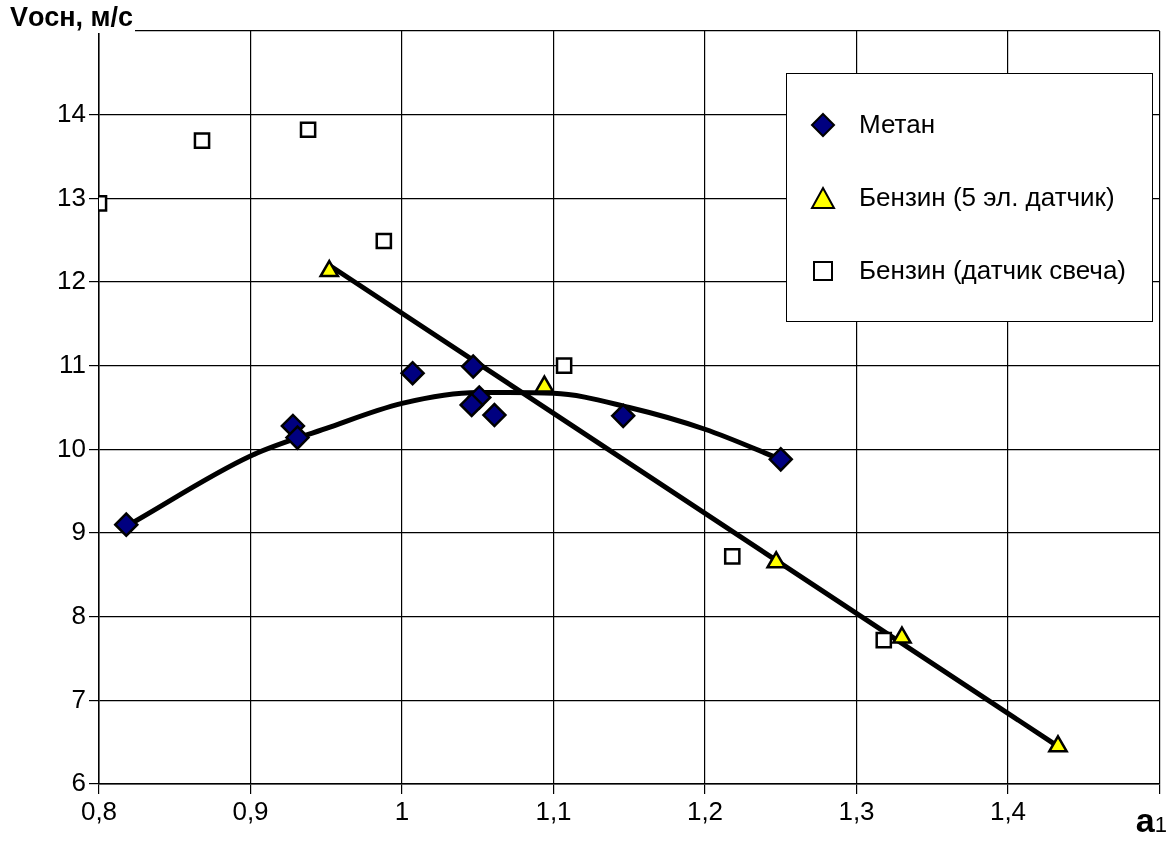 Image resolution: width=1173 pixels, height=852 pixels. What do you see at coordinates (99, 810) in the screenshot?
I see `x-tick-label: 0,8` at bounding box center [99, 810].